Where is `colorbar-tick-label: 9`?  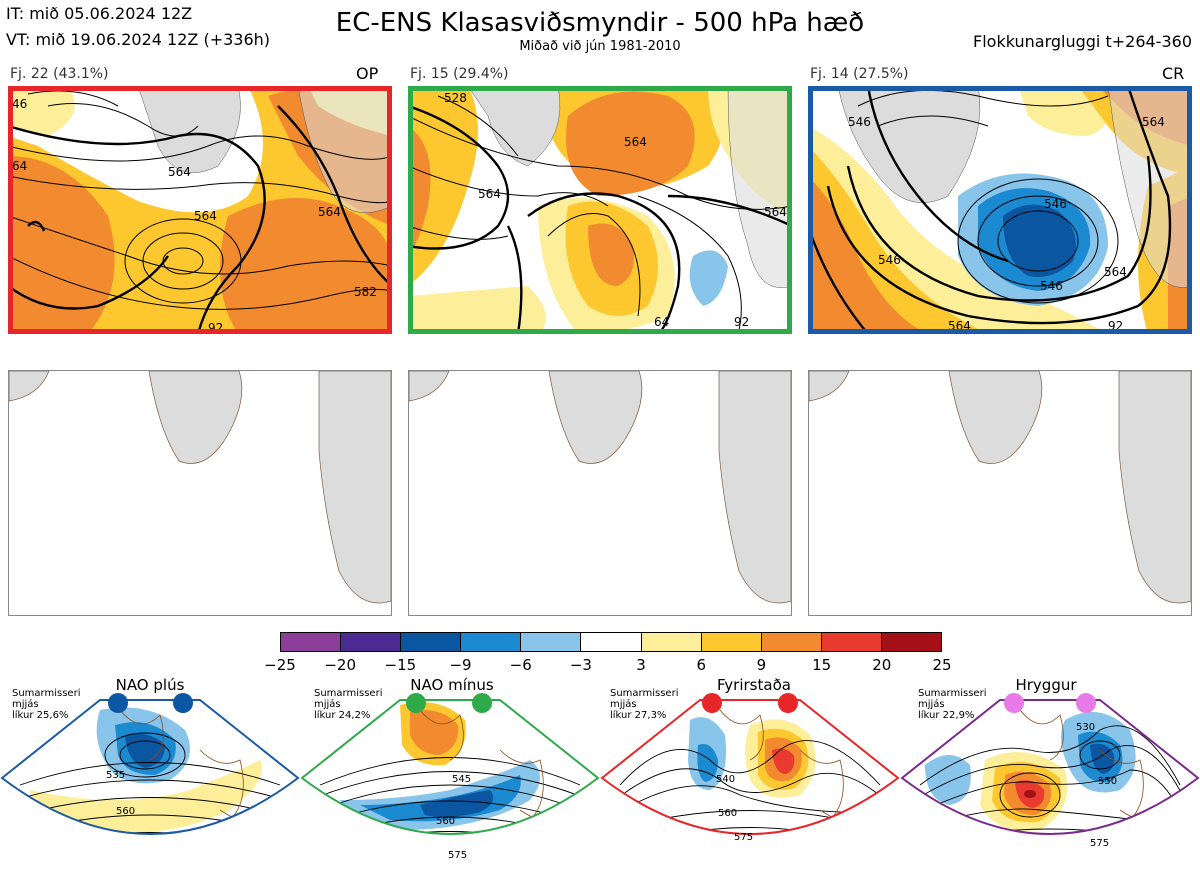 colorbar-tick-label: 9 is located at coordinates (761, 665).